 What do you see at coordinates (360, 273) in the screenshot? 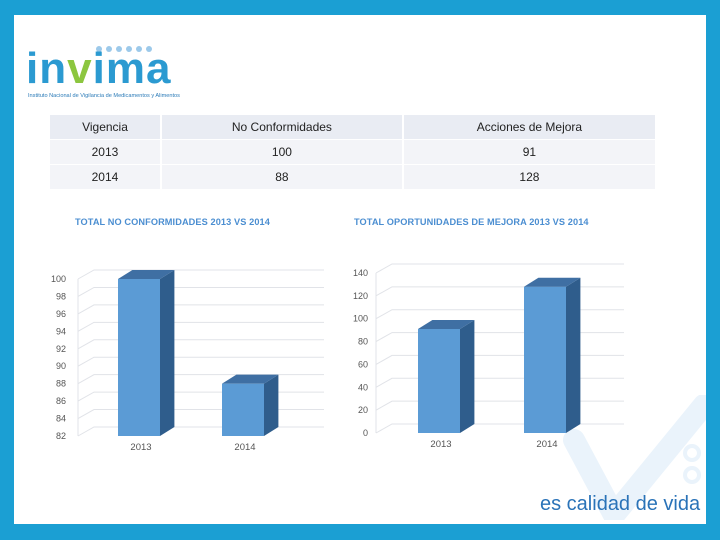
I see `y-tick-label: 140` at bounding box center [360, 273].